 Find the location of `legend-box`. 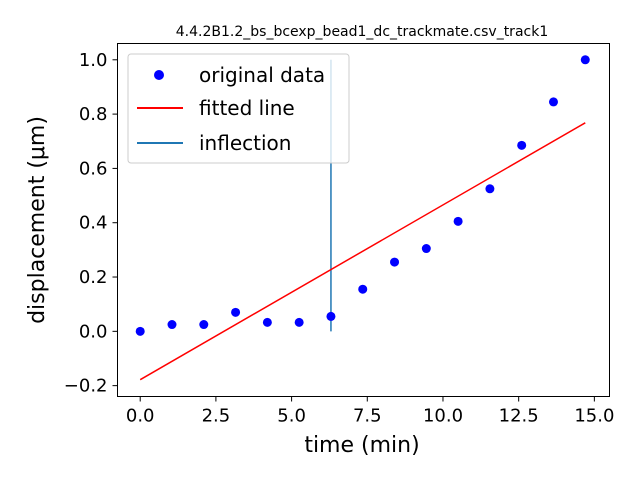

legend-box is located at coordinates (238, 108).